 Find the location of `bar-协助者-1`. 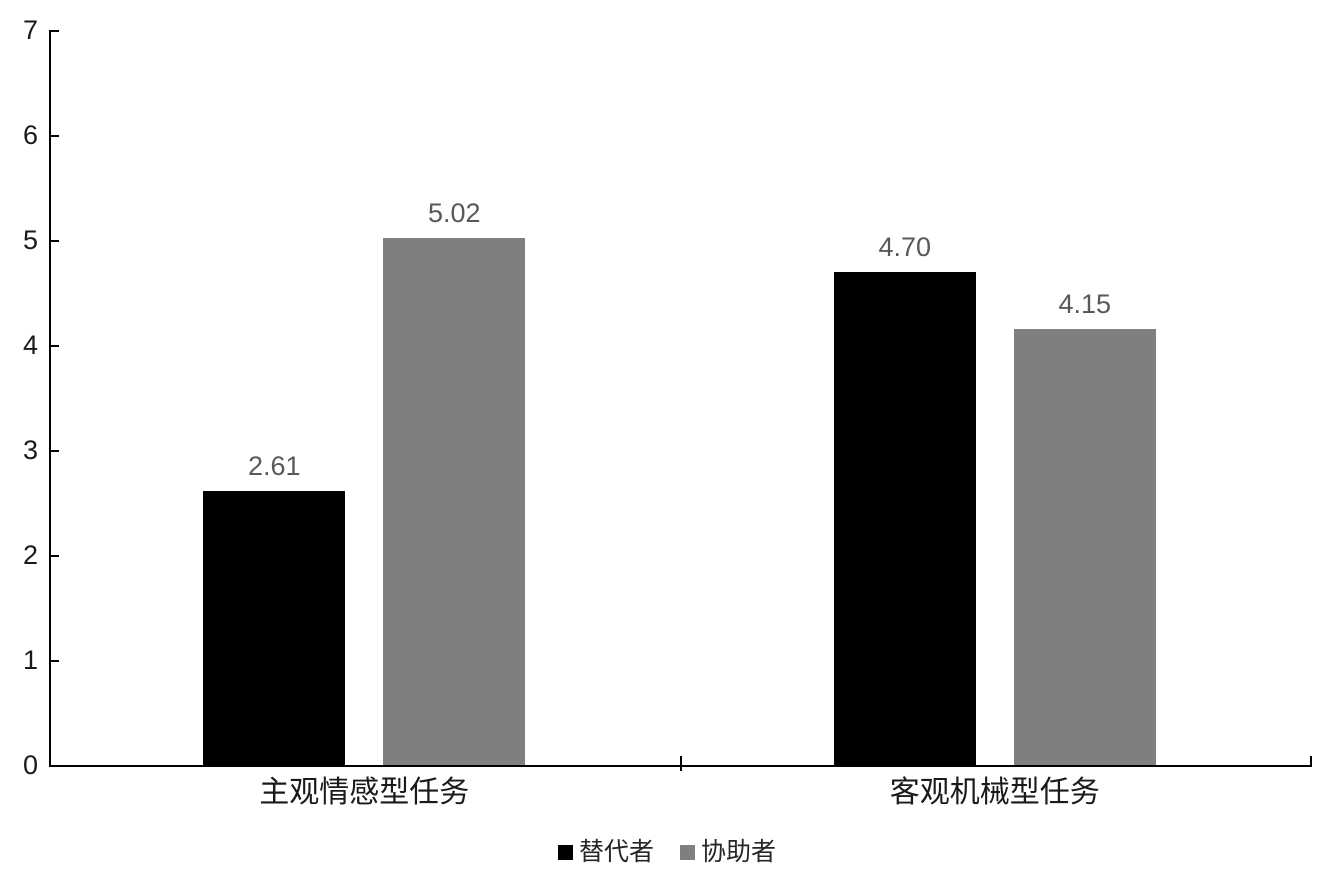

bar-协助者-1 is located at coordinates (1084, 547).